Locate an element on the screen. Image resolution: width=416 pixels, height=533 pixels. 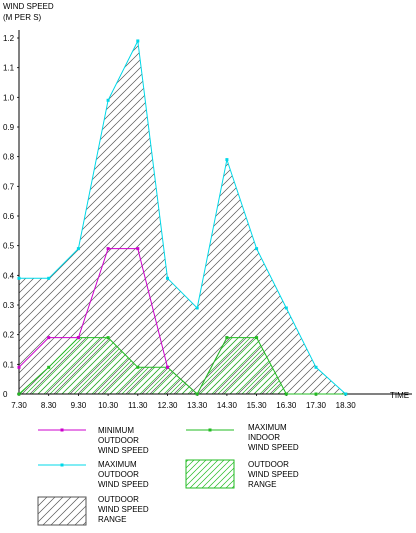
legend-label-max-indoor: MAXIMUM is located at coordinates (267, 427).